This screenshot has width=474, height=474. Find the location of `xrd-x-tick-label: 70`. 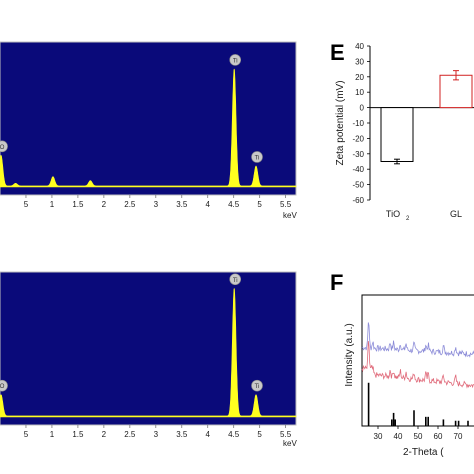

xrd-x-tick-label: 70 is located at coordinates (458, 436).